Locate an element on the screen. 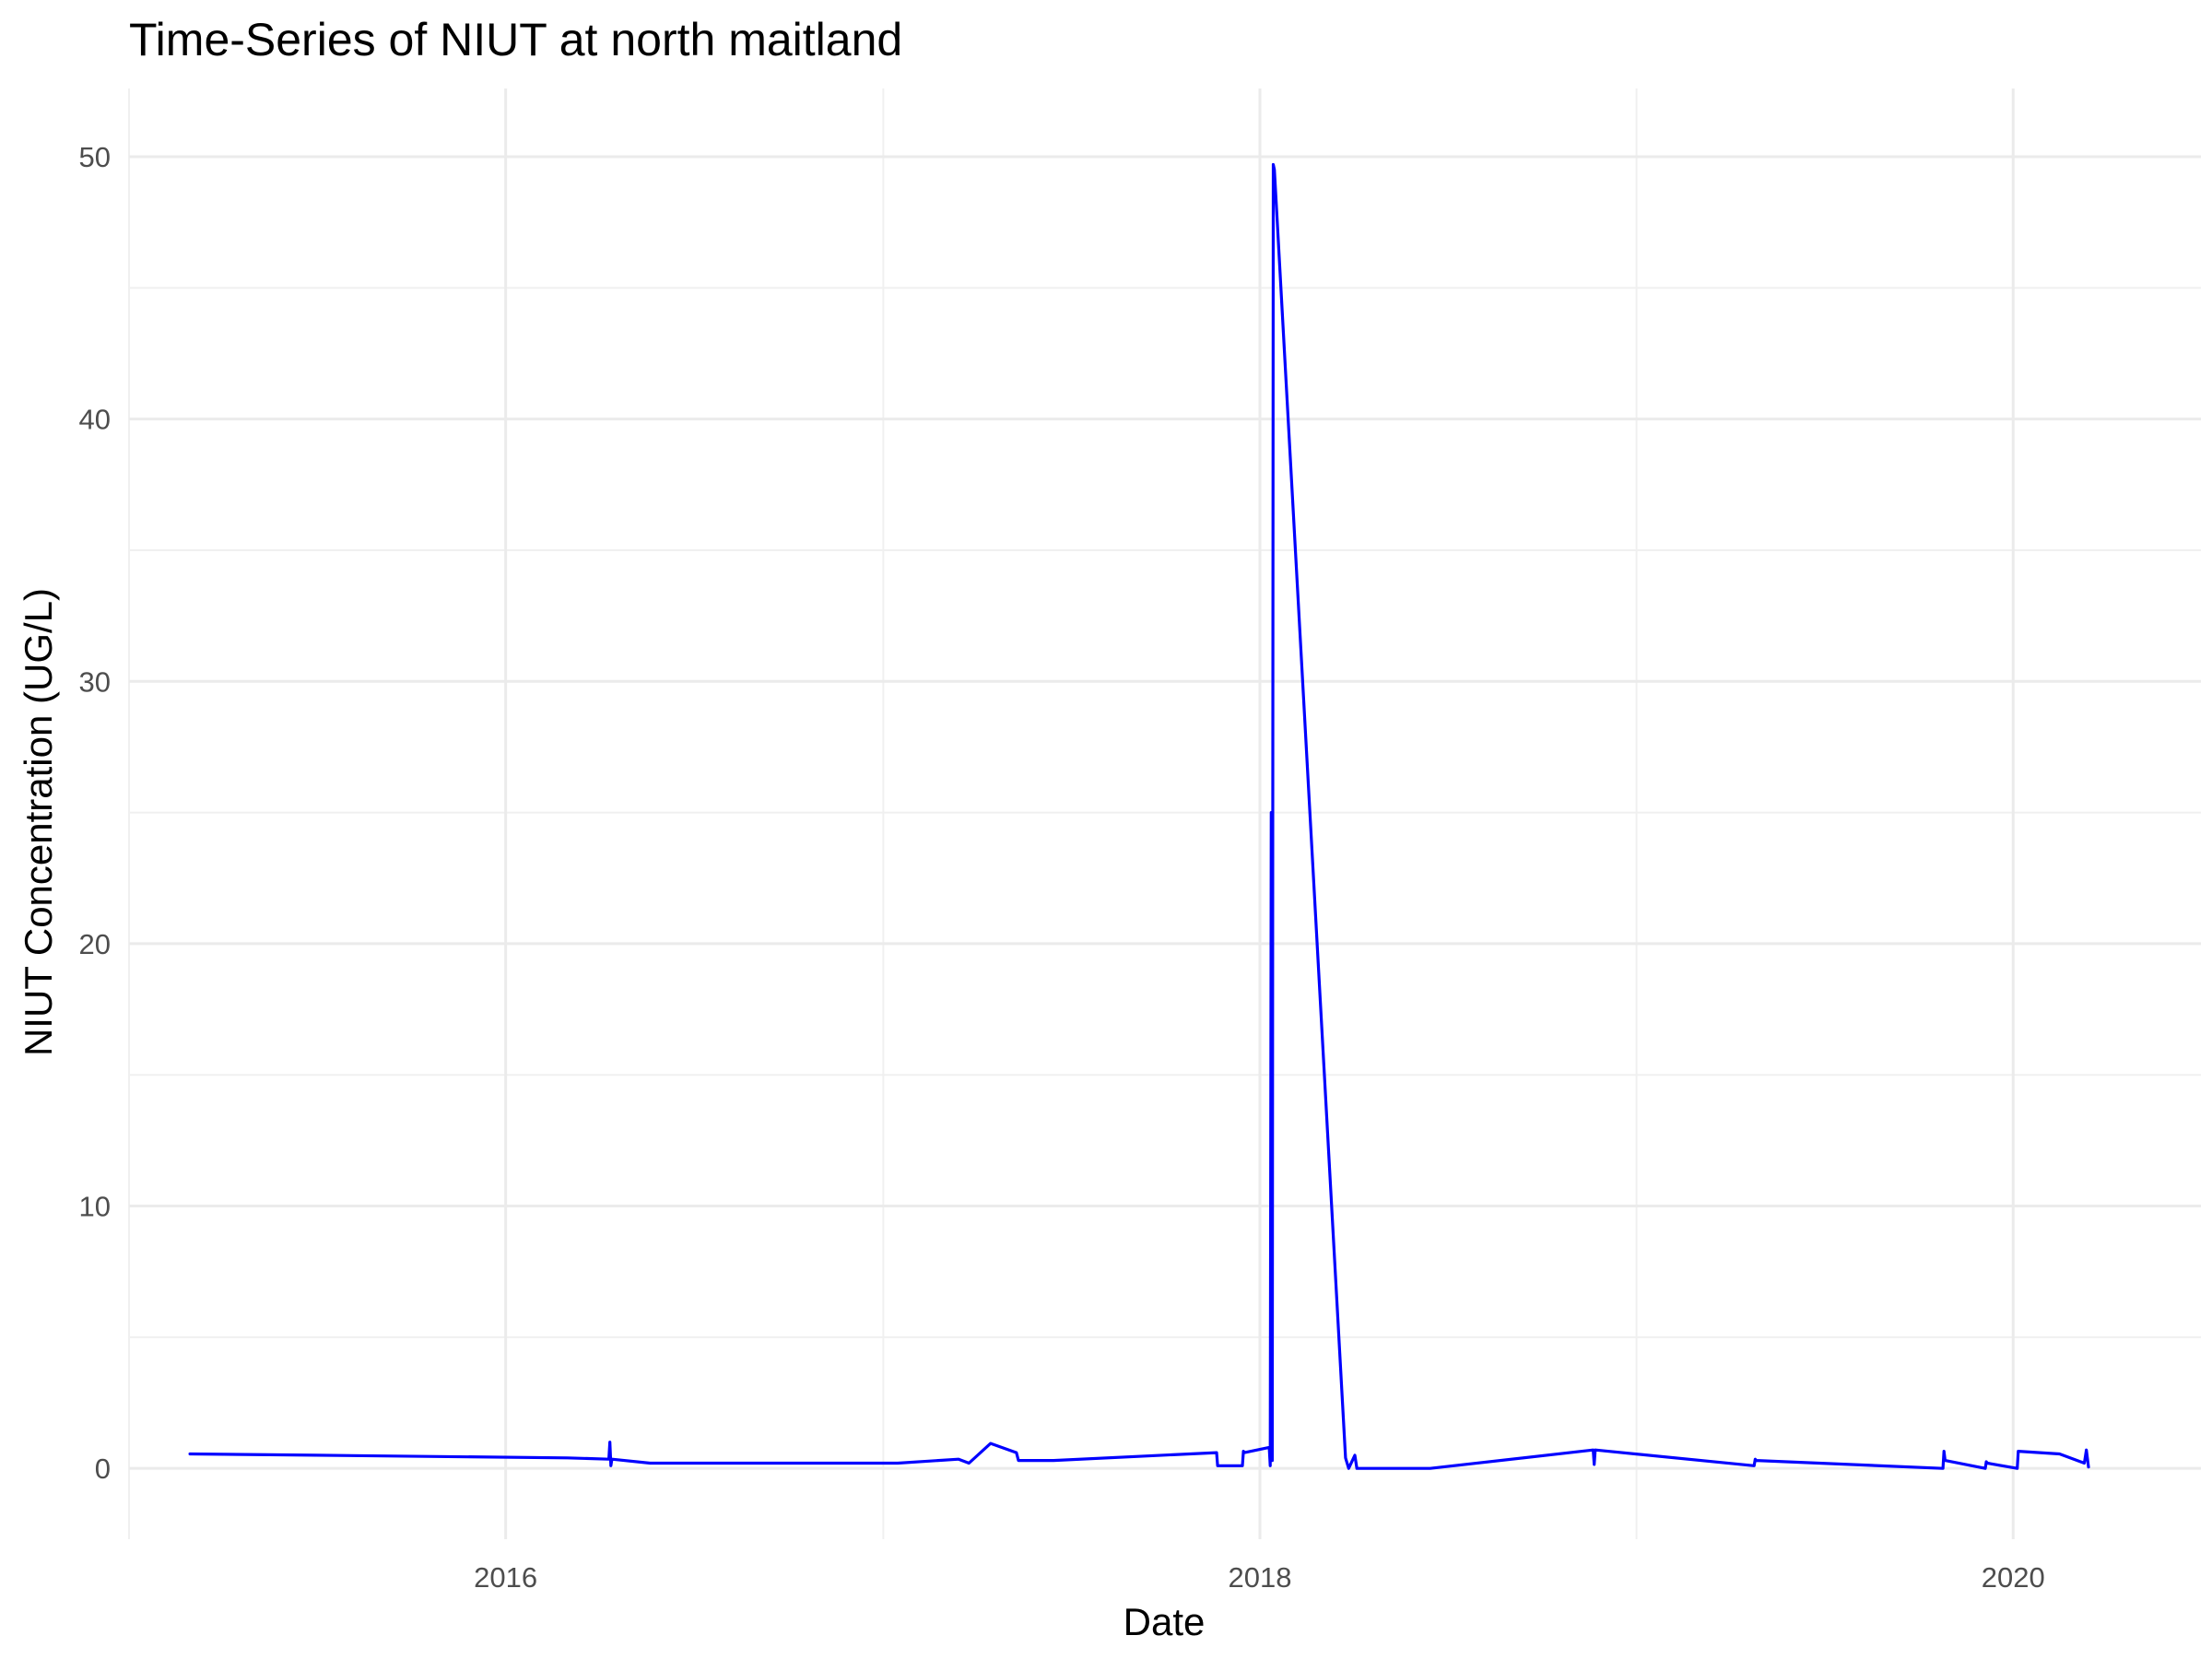  y-tick-label: 10 is located at coordinates (95, 1207).